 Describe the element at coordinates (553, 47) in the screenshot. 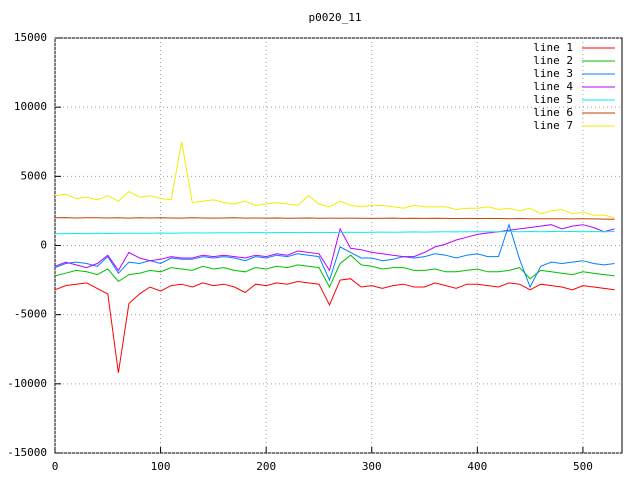

I see `legend-label: line 1` at that location.